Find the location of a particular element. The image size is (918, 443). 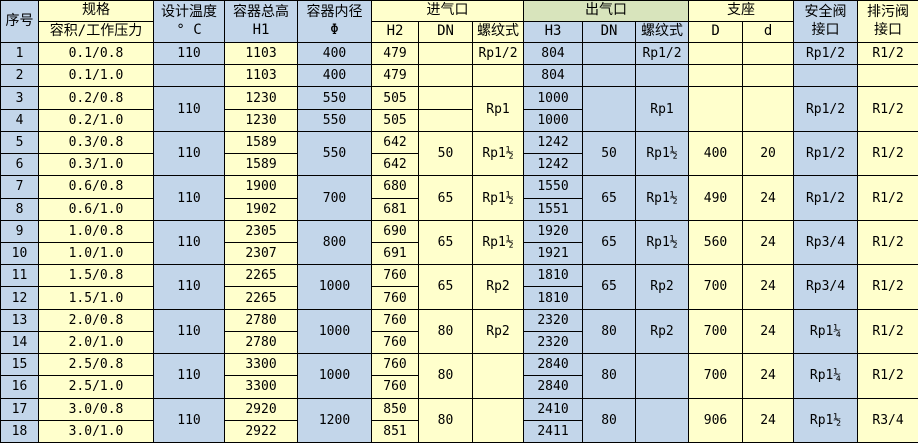

cell-h2-inlet: 691 is located at coordinates (395, 253).